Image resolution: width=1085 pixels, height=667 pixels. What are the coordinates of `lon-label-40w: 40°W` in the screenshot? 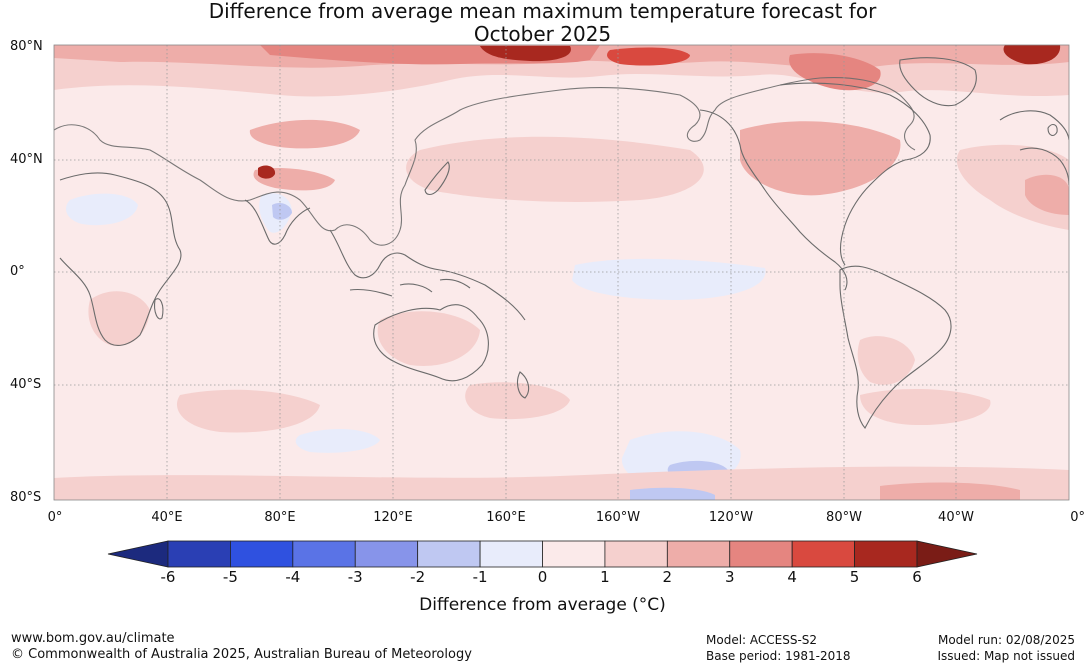 It's located at (956, 517).